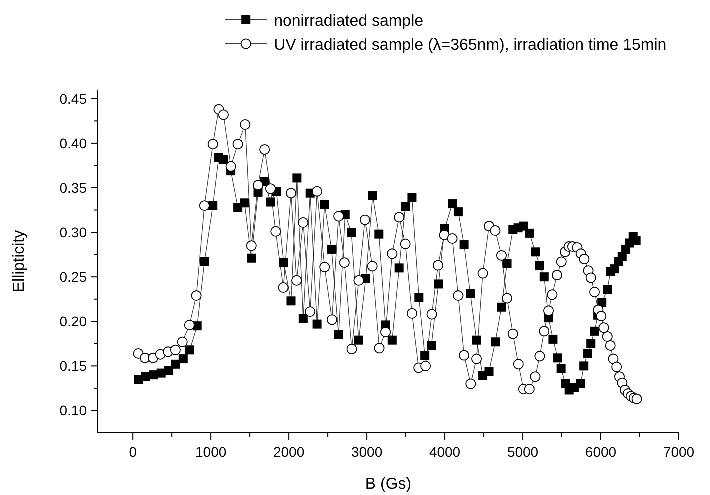 This screenshot has height=495, width=710. I want to click on x-axis-title: B (Gs), so click(388, 484).